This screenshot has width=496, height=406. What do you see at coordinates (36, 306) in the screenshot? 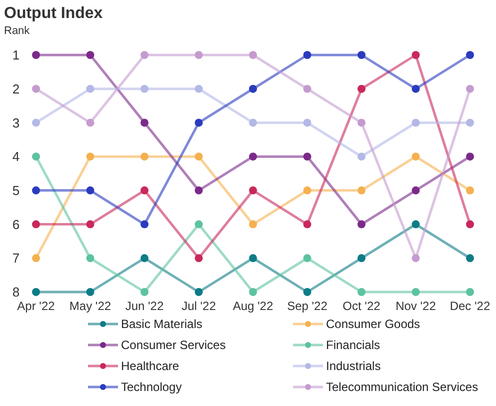
I see `x-tick-label: Apr '22` at bounding box center [36, 306].